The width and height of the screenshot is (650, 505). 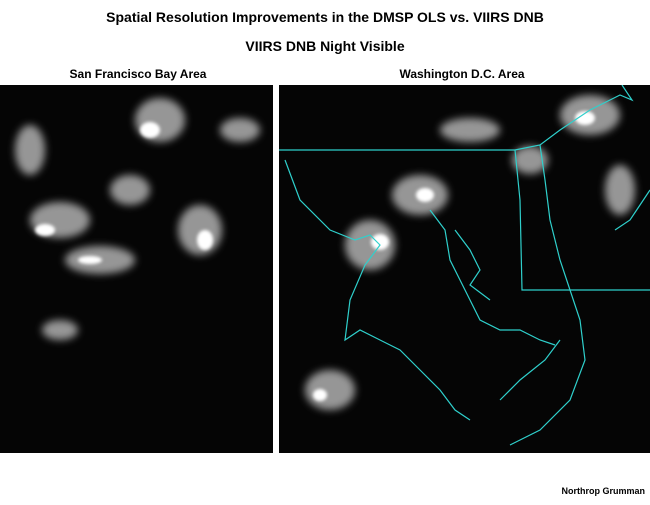 I want to click on panel-label: San Francisco Bay Area, so click(x=138, y=74).